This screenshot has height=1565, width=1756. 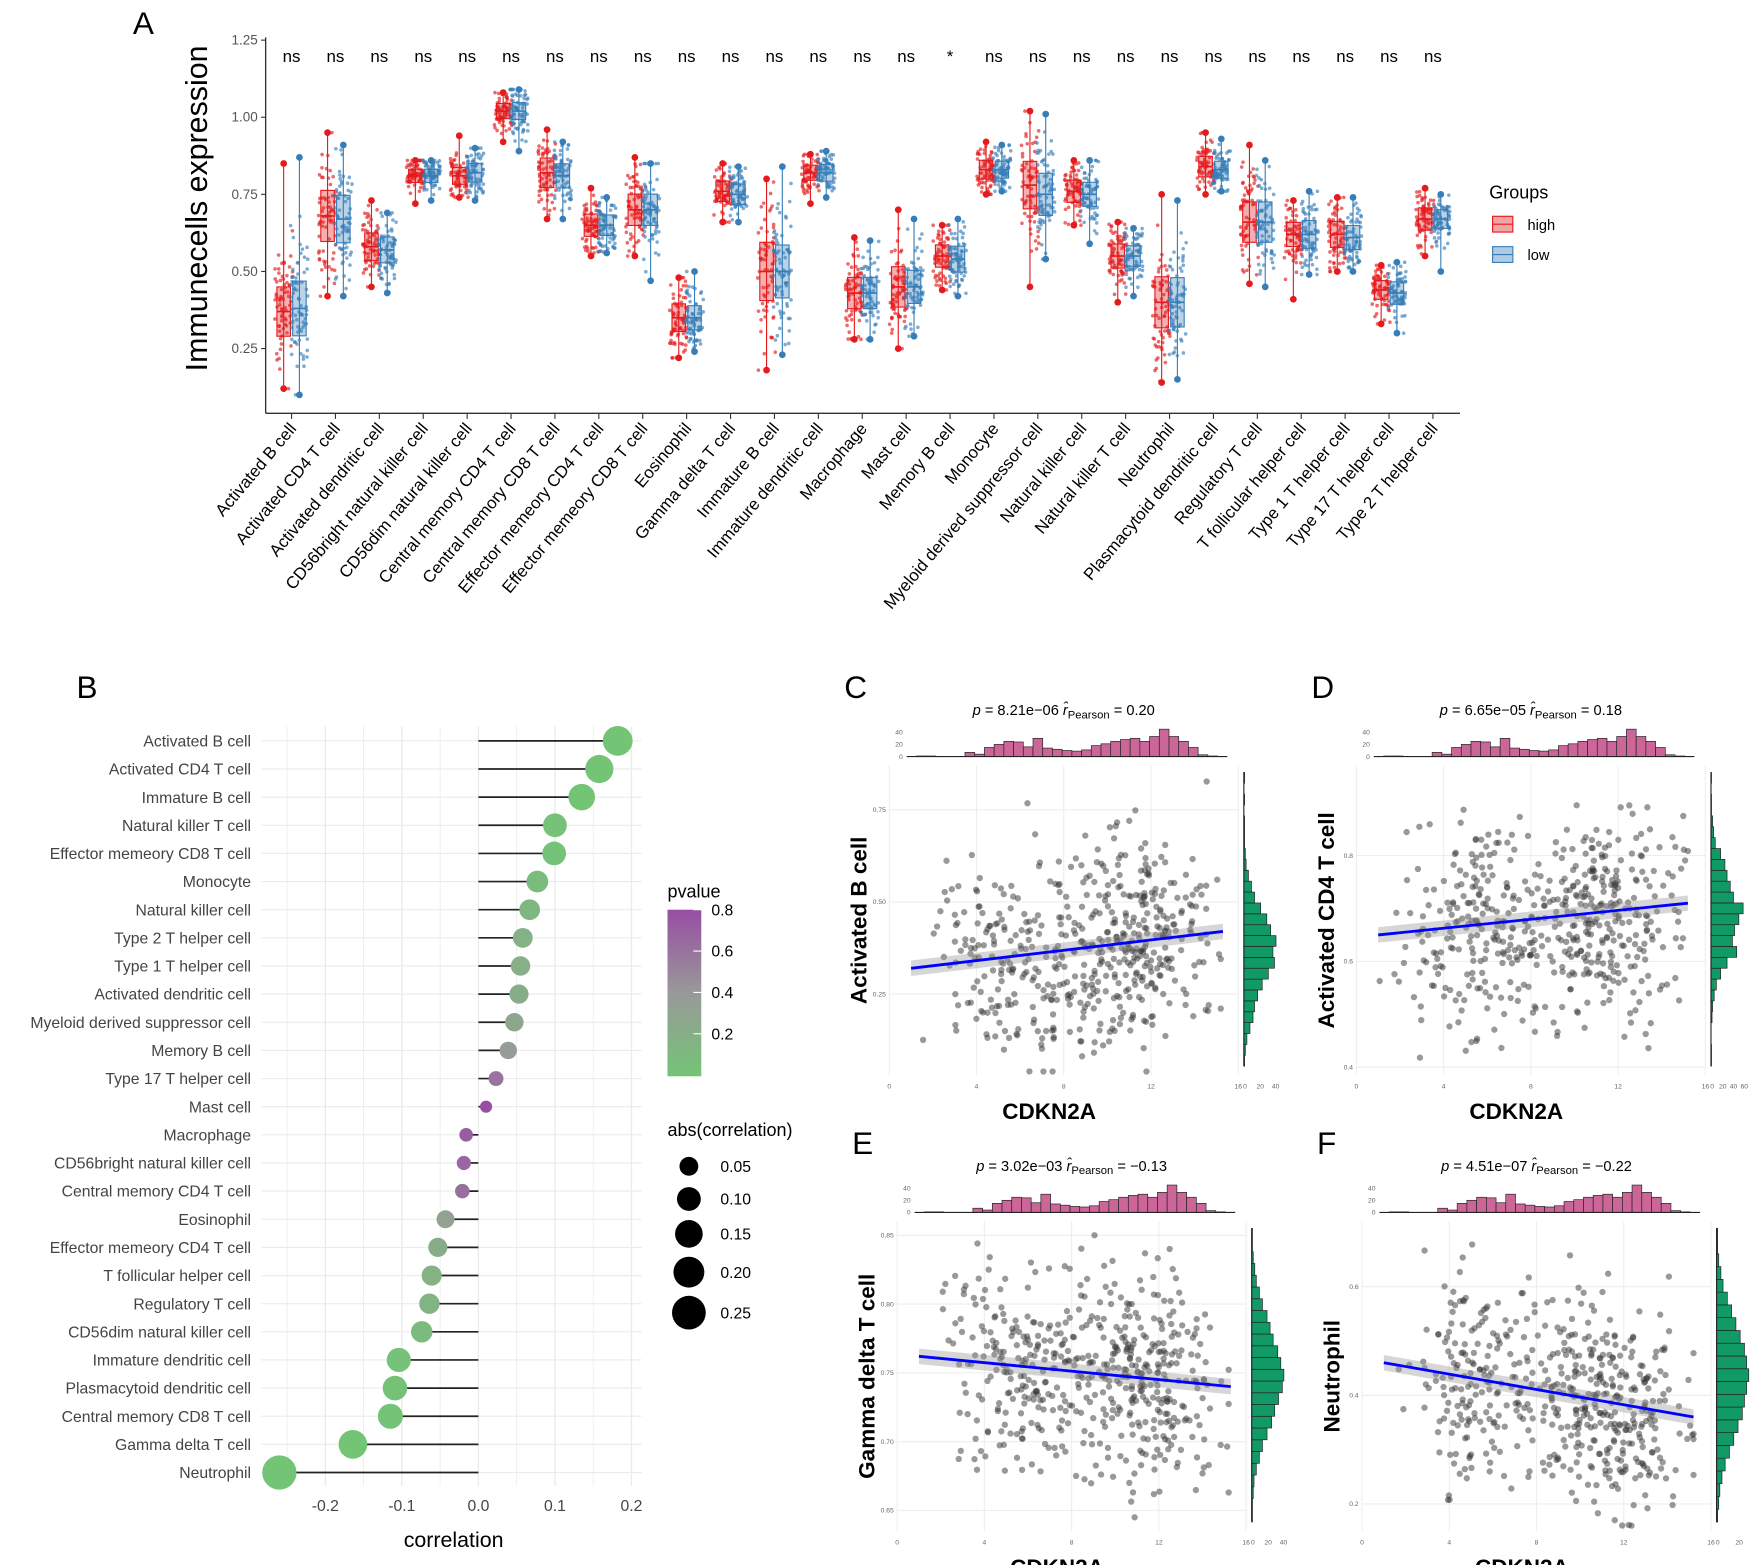 What do you see at coordinates (689, 1234) in the screenshot?
I see `size-legend-circle` at bounding box center [689, 1234].